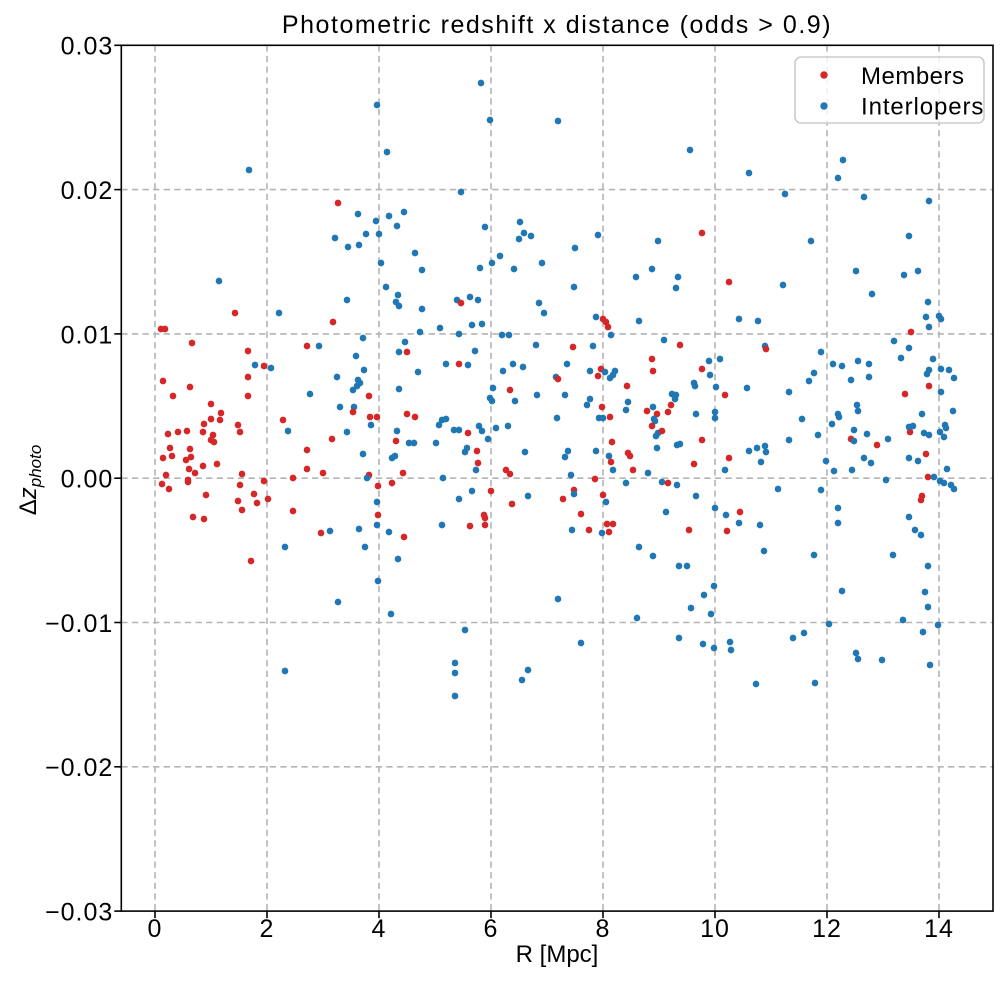 The height and width of the screenshot is (988, 1008). I want to click on svg-text: −0.01, so click(79, 624).